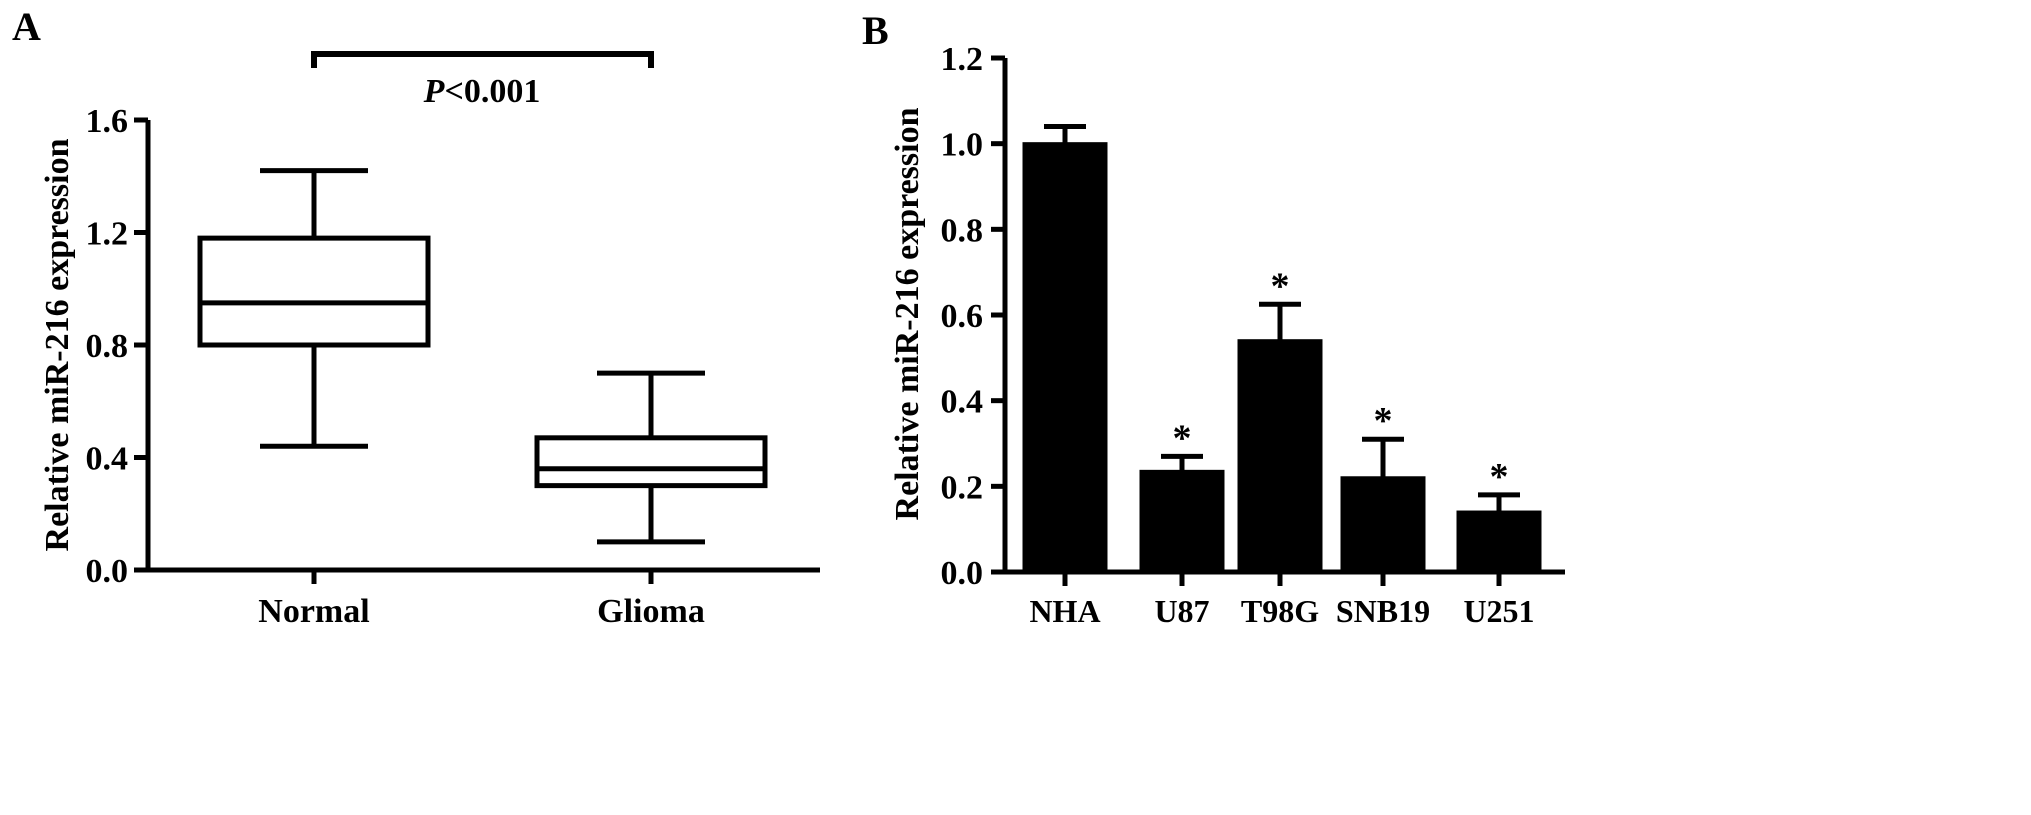  I want to click on panel-label-b: B, so click(875, 30).